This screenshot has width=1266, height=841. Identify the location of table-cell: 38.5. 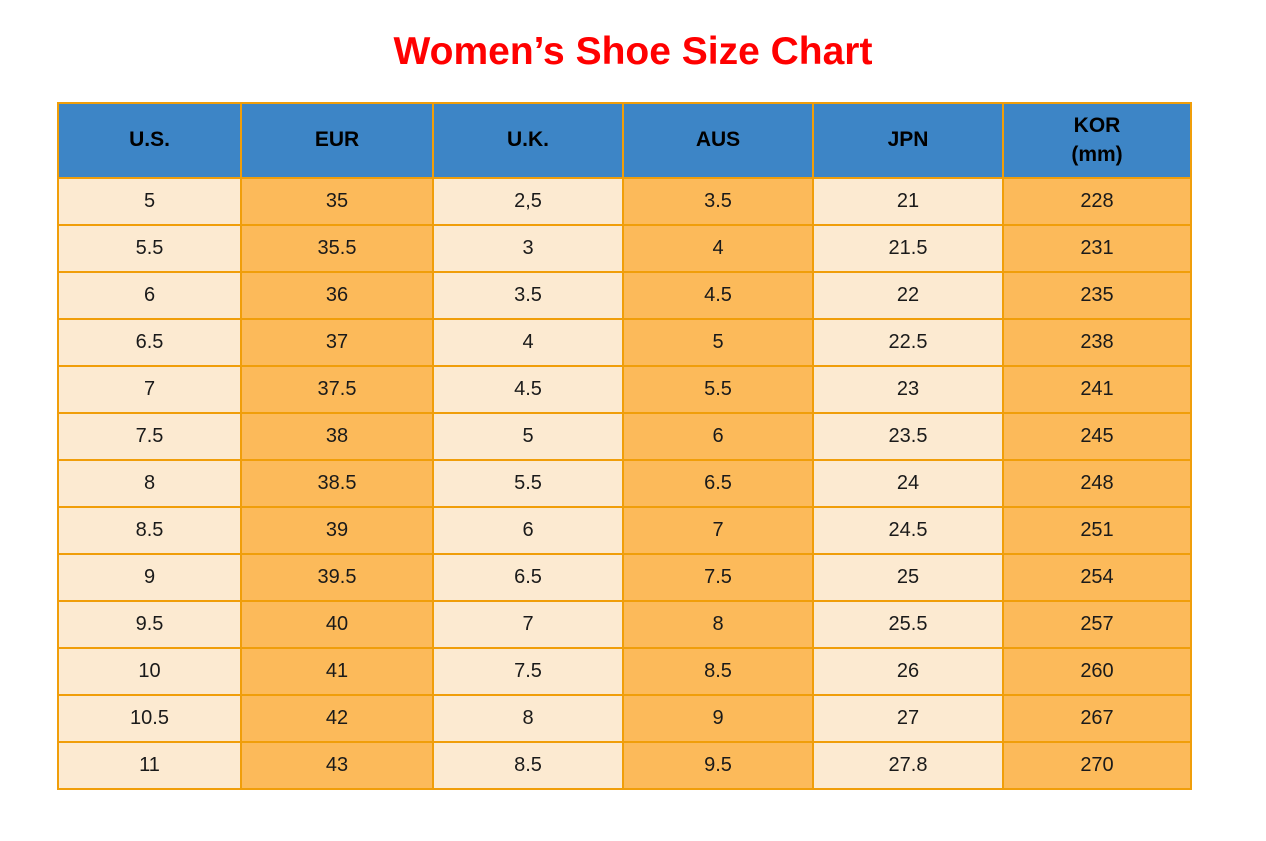
(337, 483).